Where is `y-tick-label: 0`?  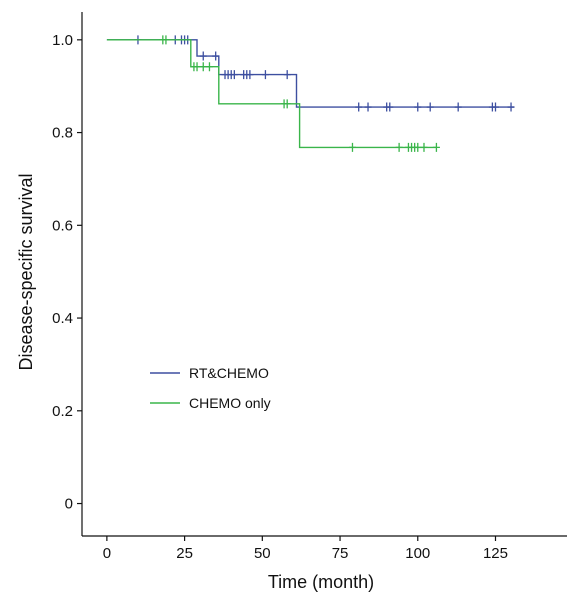 y-tick-label: 0 is located at coordinates (69, 504).